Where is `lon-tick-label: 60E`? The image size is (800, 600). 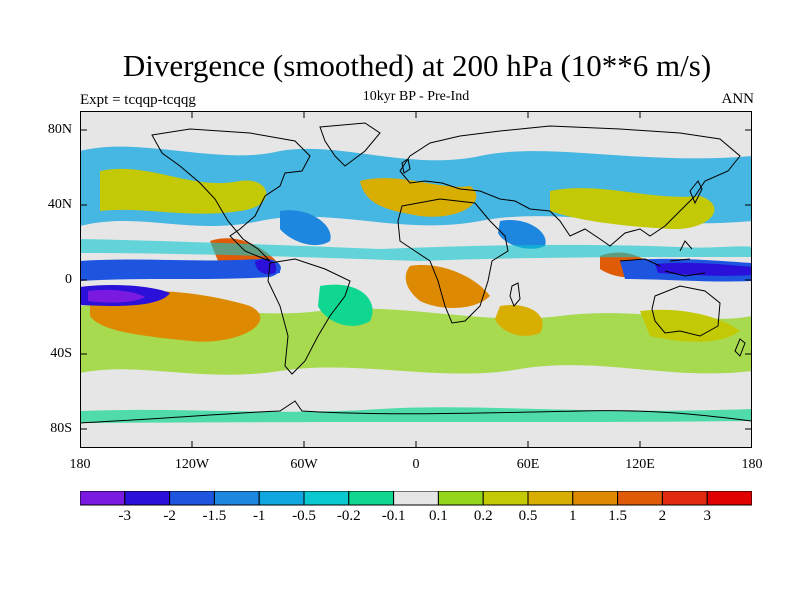
lon-tick-label: 60E is located at coordinates (528, 464).